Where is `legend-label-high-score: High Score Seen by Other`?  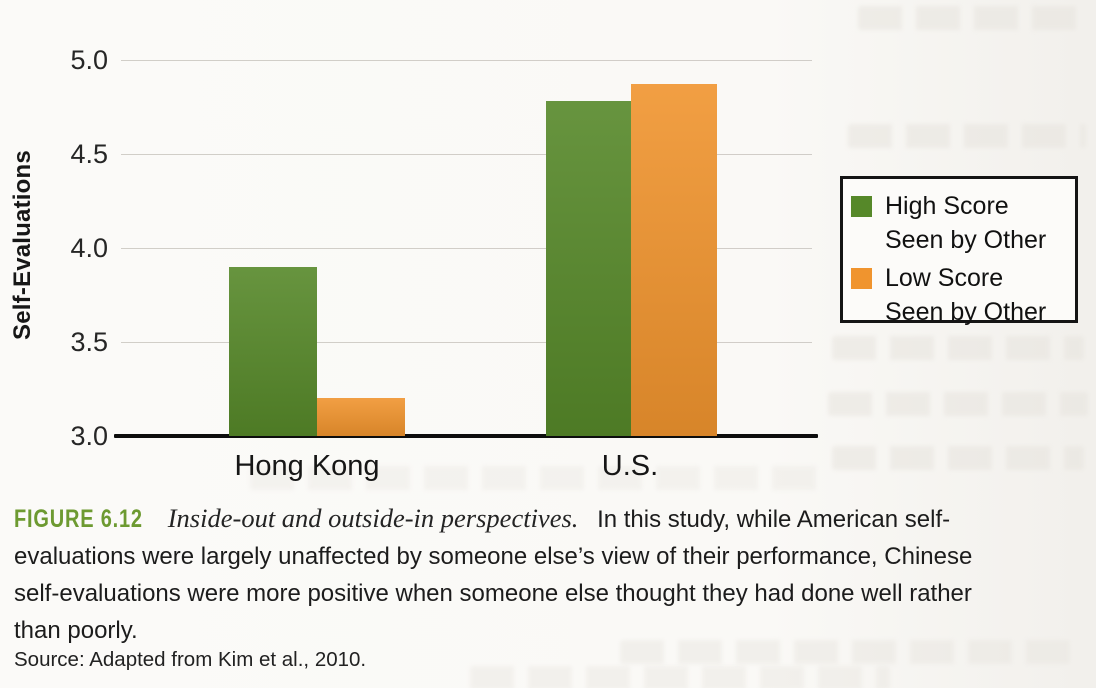 legend-label-high-score: High Score Seen by Other is located at coordinates (965, 223).